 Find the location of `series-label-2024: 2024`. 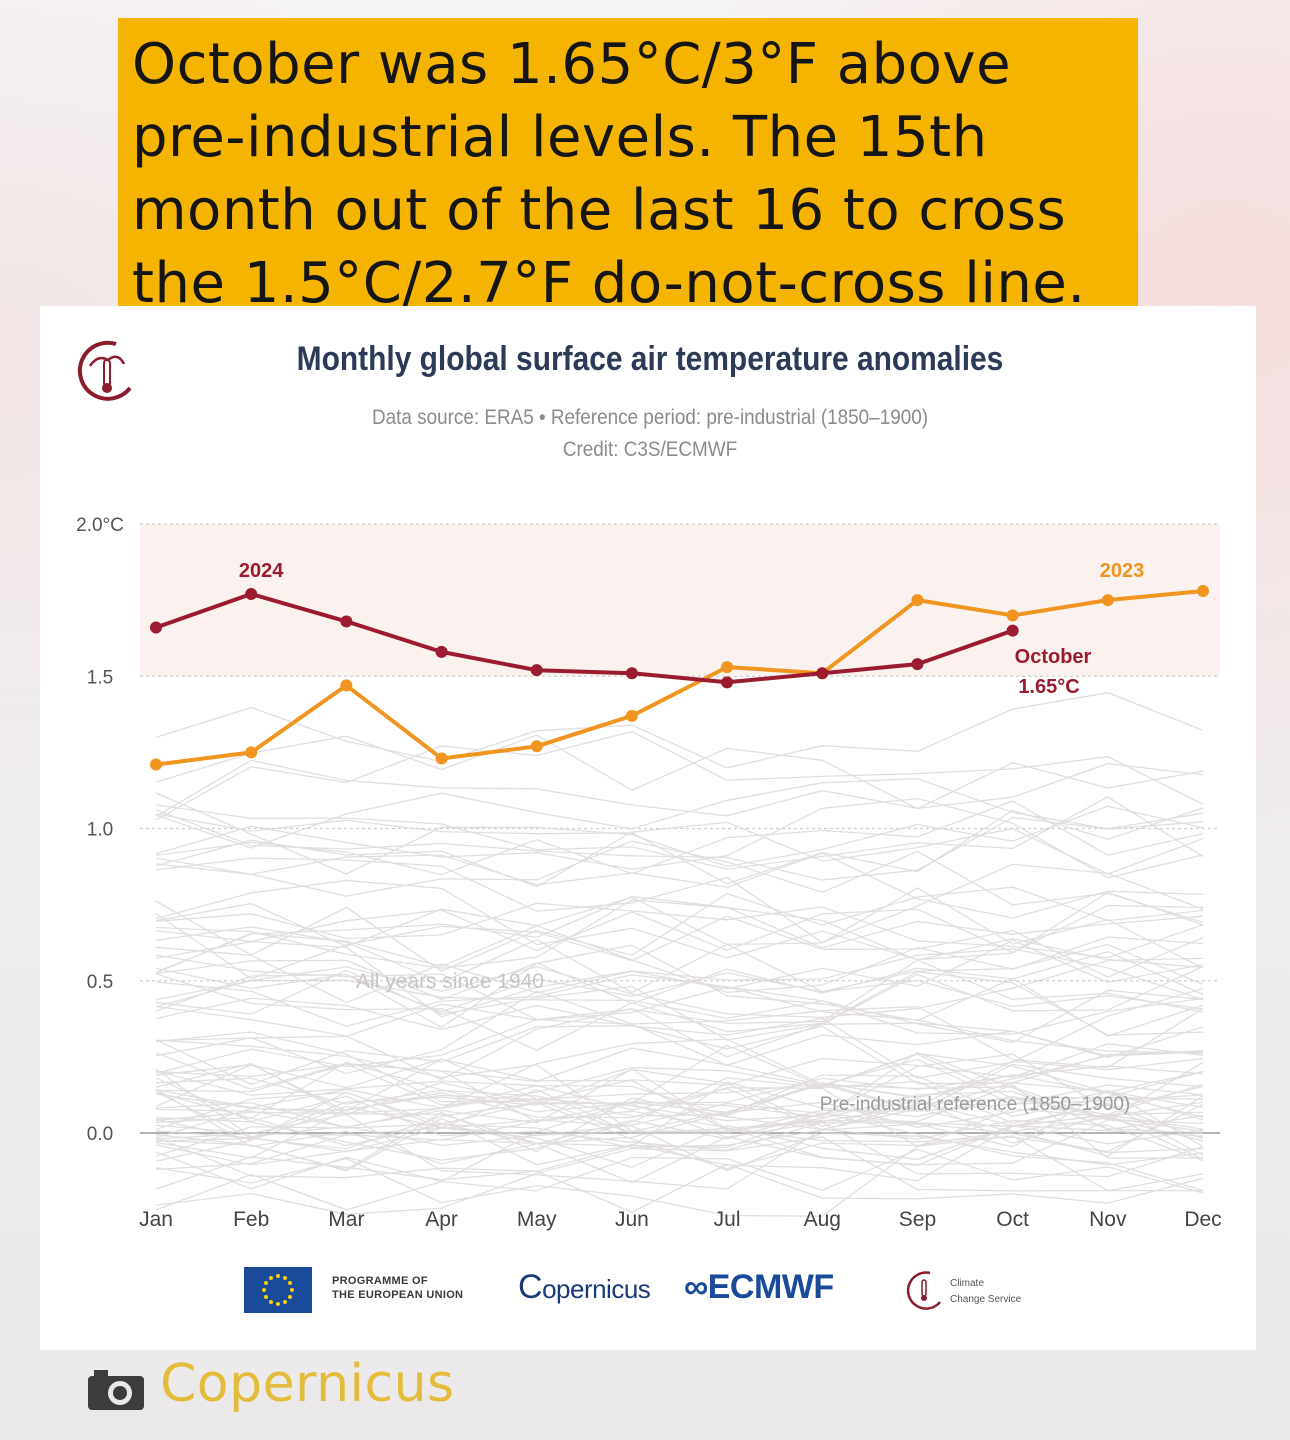

series-label-2024: 2024 is located at coordinates (261, 571).